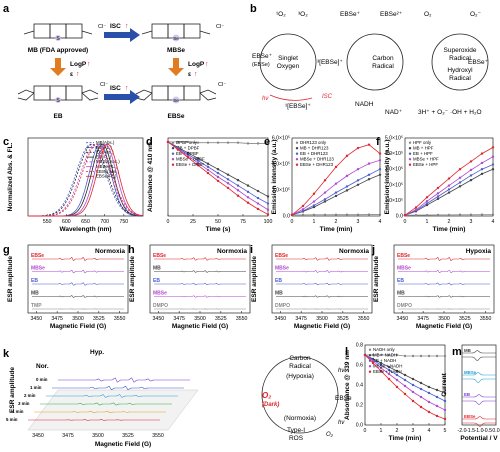 This screenshot has height=452, width=500. Describe the element at coordinates (110, 251) in the screenshot. I see `title-g: Normoxia` at that location.